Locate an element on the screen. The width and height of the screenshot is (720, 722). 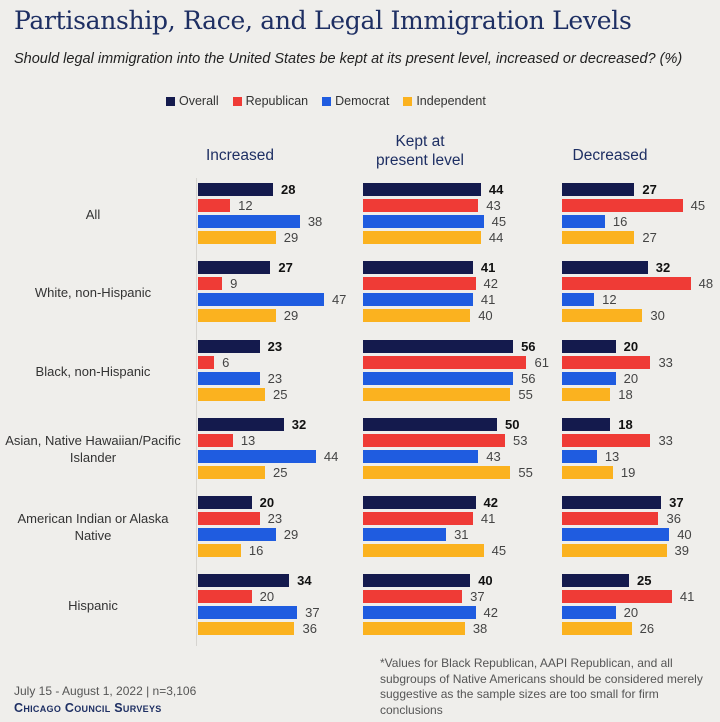
category-label: American Indian or Alaska Native is located at coordinates (93, 527).